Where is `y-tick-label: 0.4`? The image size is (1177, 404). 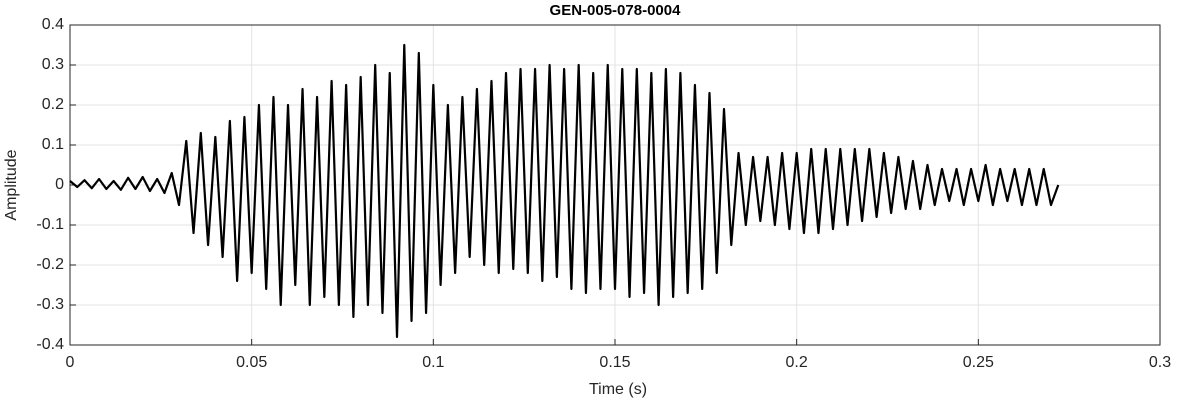
y-tick-label: 0.4 is located at coordinates (53, 24).